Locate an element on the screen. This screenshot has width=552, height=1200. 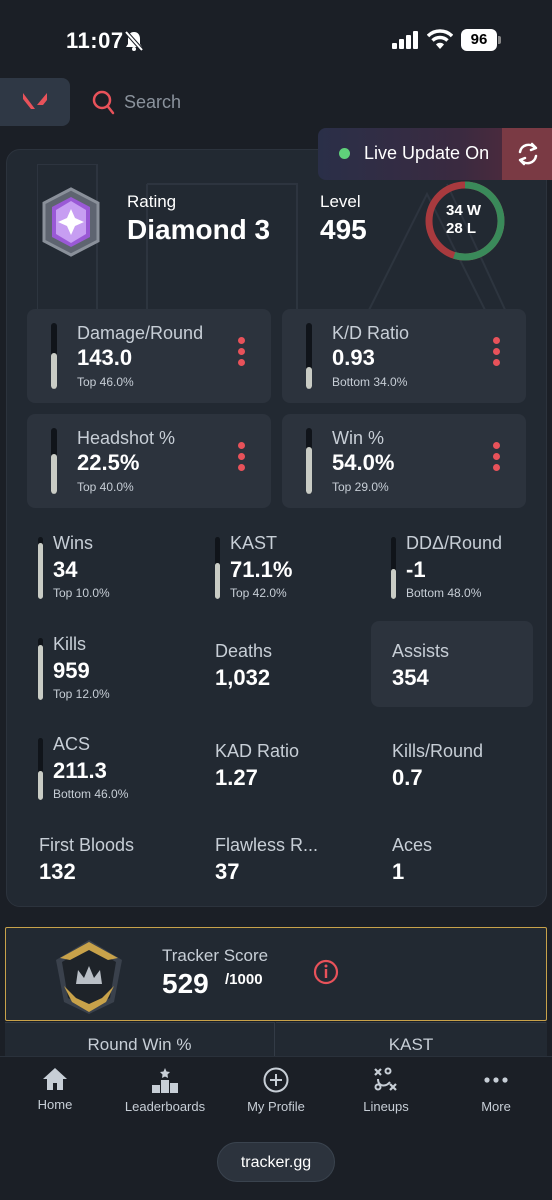
status-time: 11:07 is located at coordinates (95, 40).